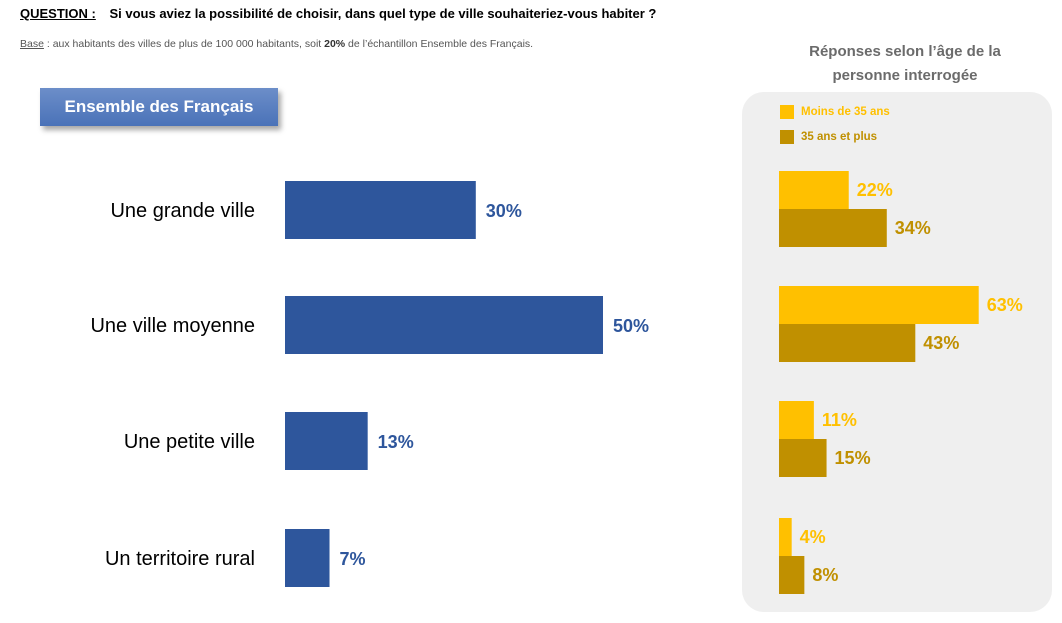 This screenshot has height=623, width=1062. I want to click on age-value-label-young: 63%, so click(1005, 305).